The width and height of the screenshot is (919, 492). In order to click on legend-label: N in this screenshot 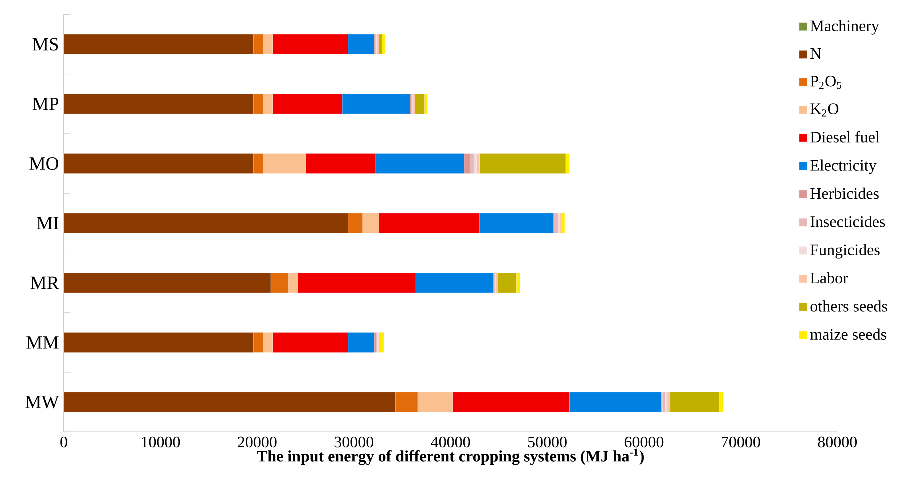, I will do `click(816, 53)`.